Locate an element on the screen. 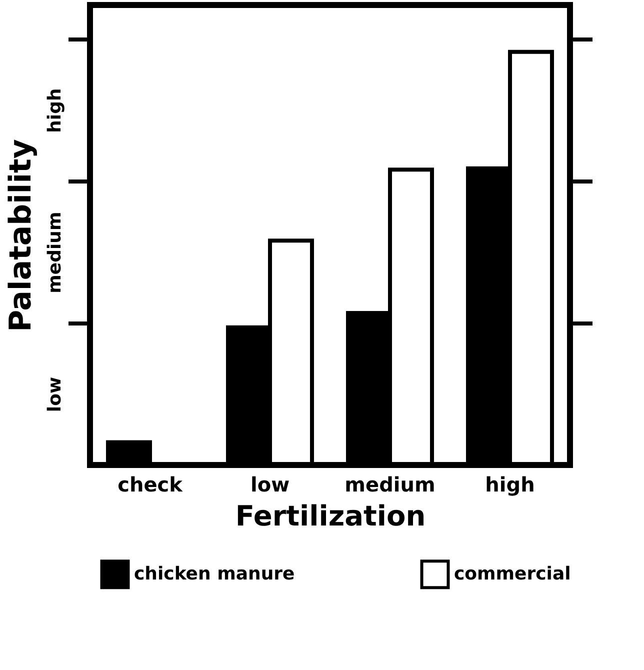 The height and width of the screenshot is (670, 644). text: high is located at coordinates (55, 110).